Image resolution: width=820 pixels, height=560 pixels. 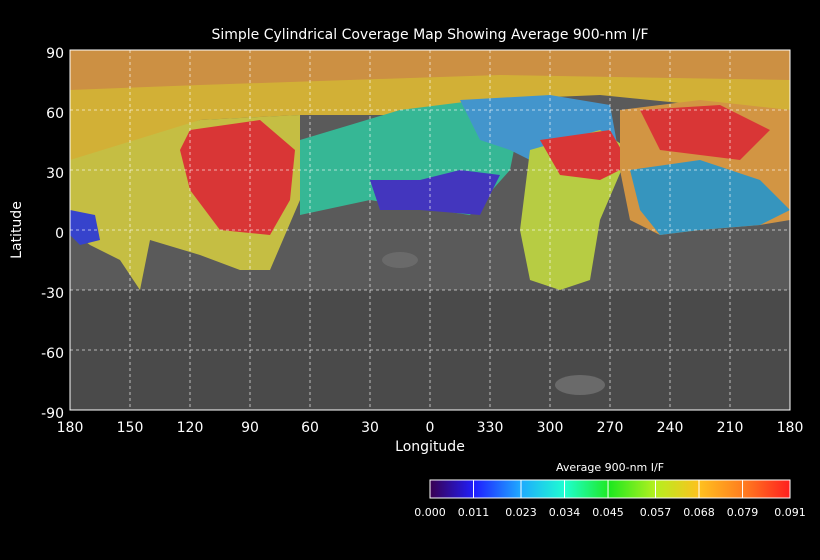 I want to click on x-tick-label: 60, so click(x=310, y=428).